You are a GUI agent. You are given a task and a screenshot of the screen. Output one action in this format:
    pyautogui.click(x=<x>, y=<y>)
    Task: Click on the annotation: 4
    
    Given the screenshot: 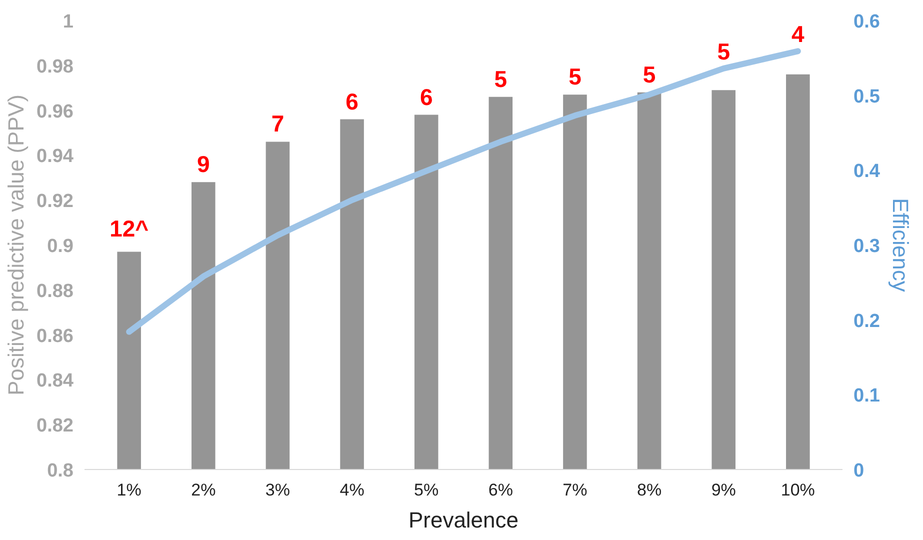 What is the action you would take?
    pyautogui.click(x=798, y=34)
    